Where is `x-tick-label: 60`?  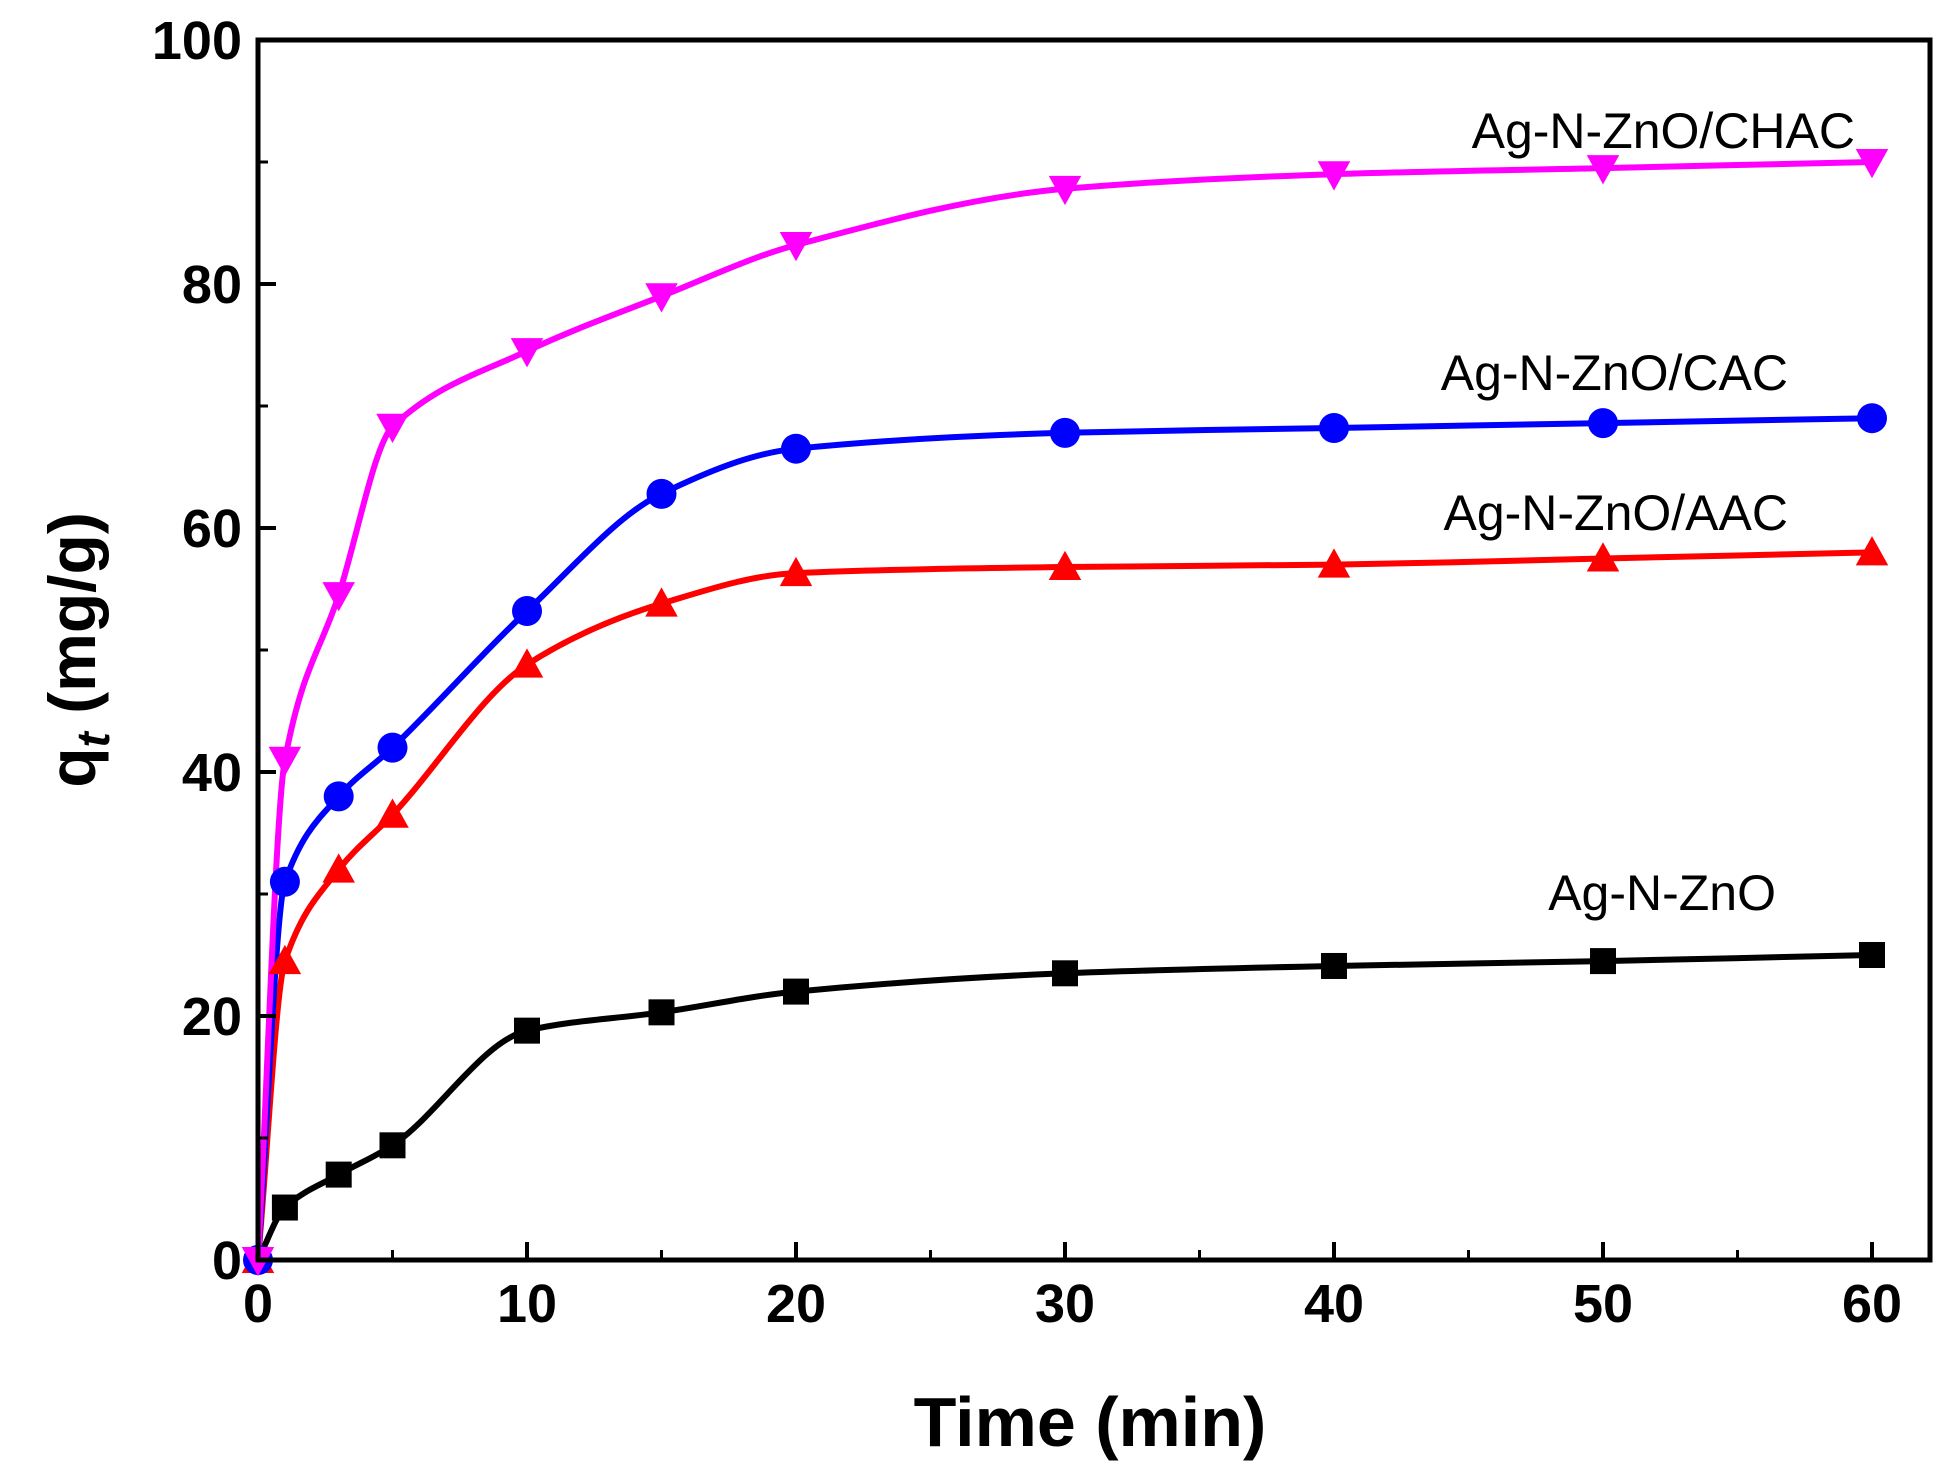 x-tick-label: 60 is located at coordinates (1872, 1304).